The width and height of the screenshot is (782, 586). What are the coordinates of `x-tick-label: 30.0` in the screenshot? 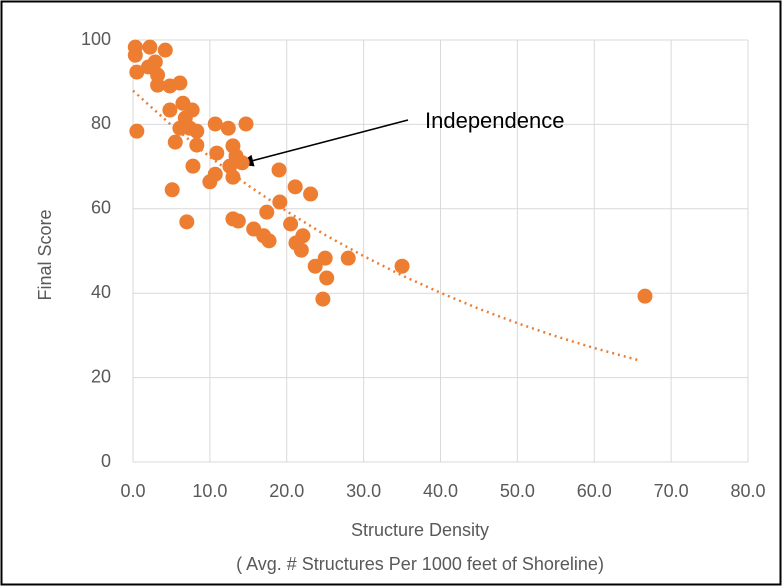 It's located at (363, 491).